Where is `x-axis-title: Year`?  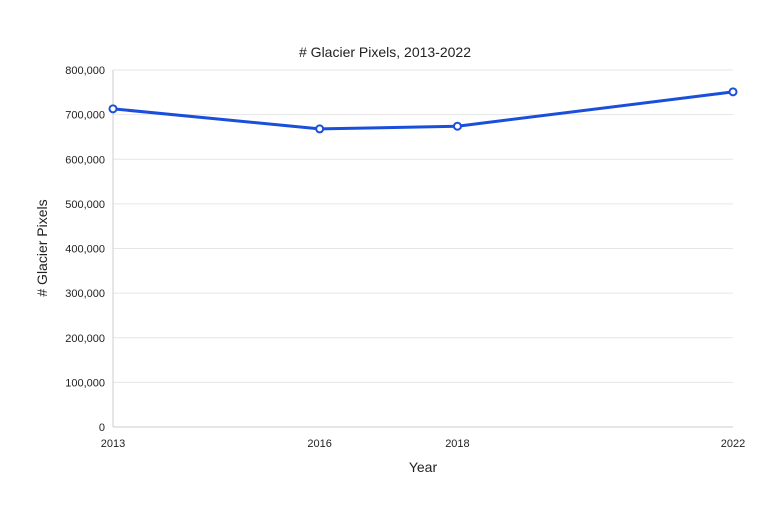 x-axis-title: Year is located at coordinates (423, 467).